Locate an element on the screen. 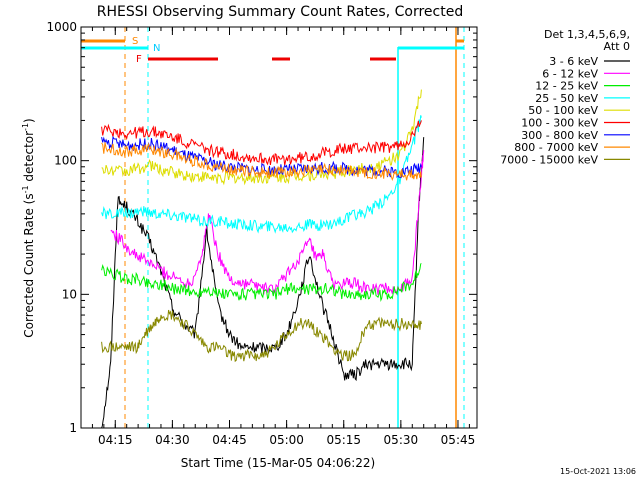  y-axis-label-mid: detector is located at coordinates (29, 158).